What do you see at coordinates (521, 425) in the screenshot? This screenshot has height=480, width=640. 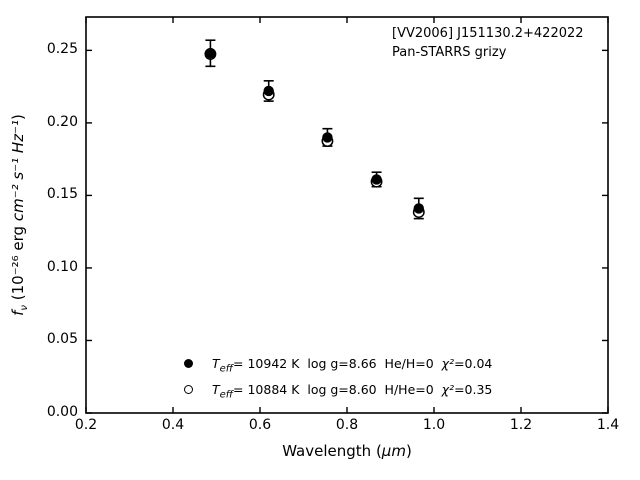 I see `x-tick-label: 1.2` at bounding box center [521, 425].